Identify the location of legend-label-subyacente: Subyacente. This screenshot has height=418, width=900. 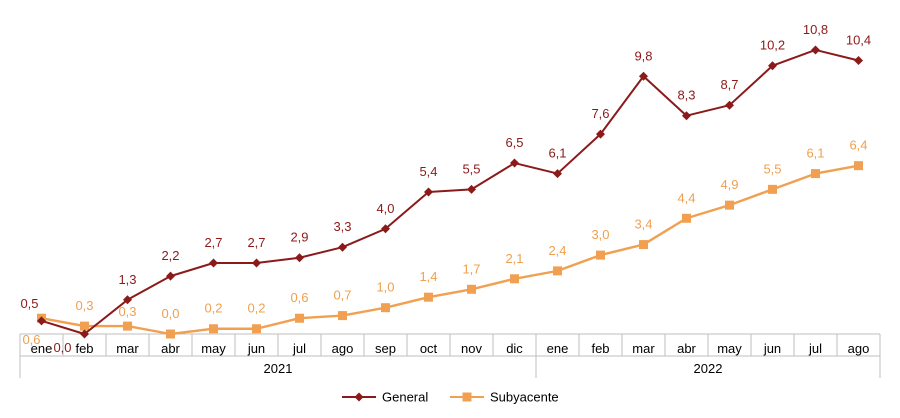
(524, 397).